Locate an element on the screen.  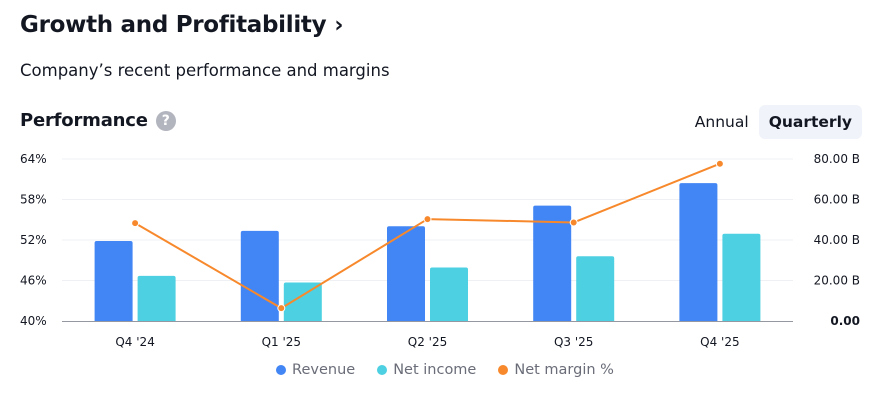
section-subtitle: Company’s recent performance and margins is located at coordinates (205, 70).